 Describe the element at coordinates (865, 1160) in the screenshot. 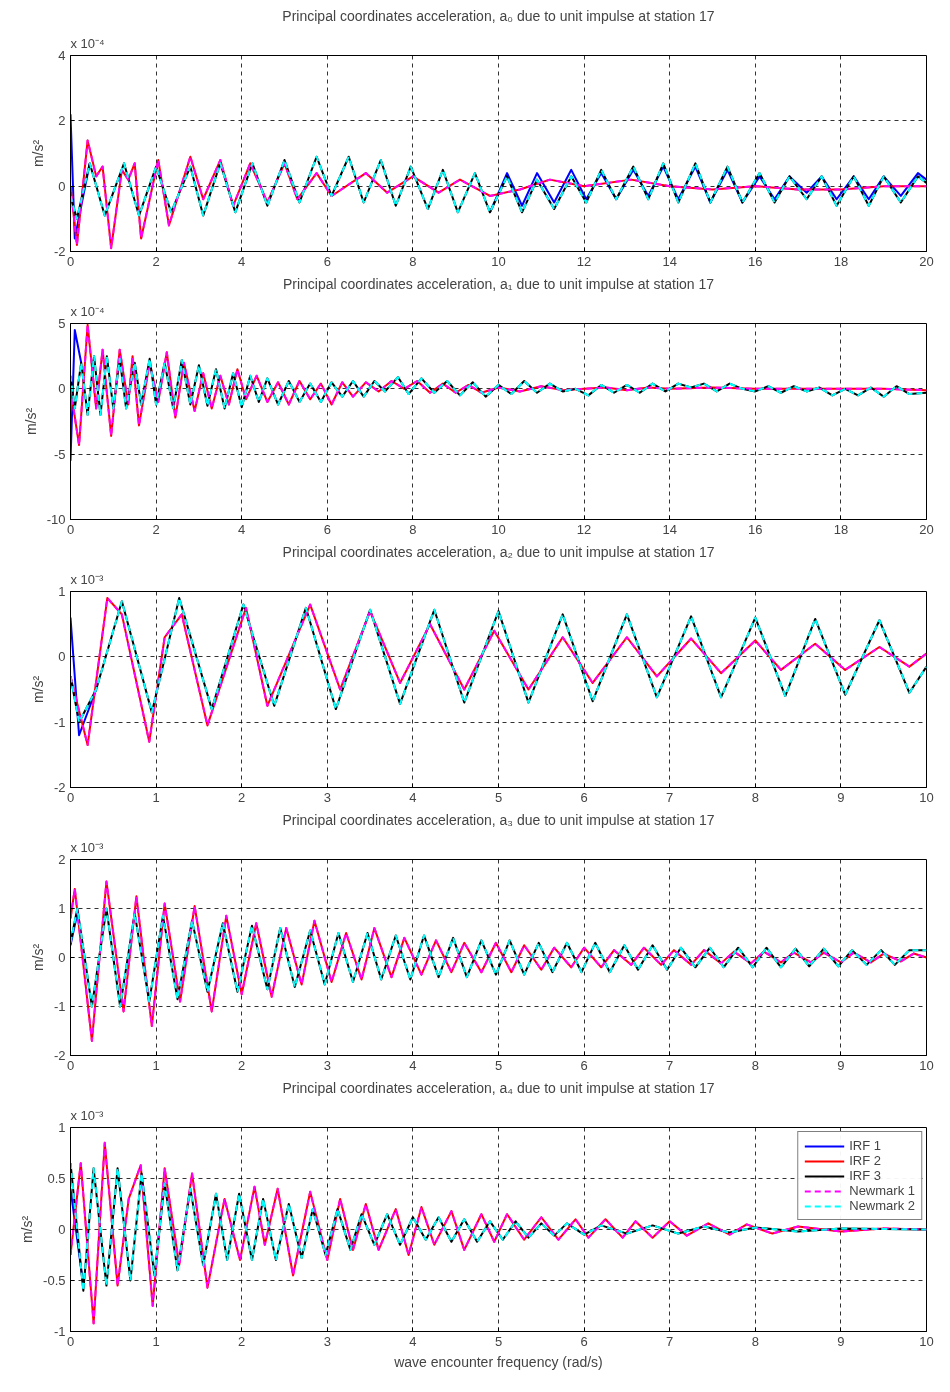

I see `legend-label: IRF 2` at that location.